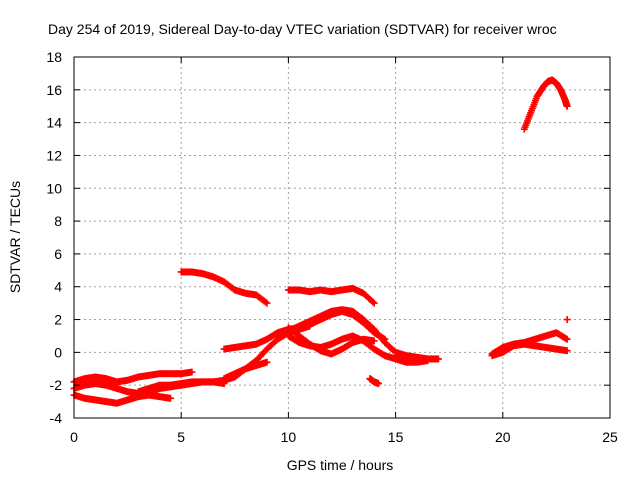 The image size is (640, 480). Describe the element at coordinates (58, 287) in the screenshot. I see `y-tick-label: 4` at that location.